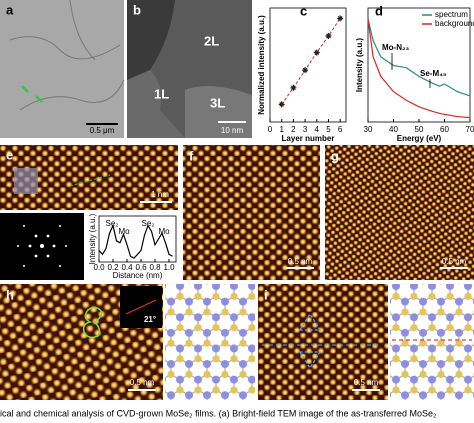 Image resolution: width=474 pixels, height=423 pixels. What do you see at coordinates (155, 267) in the screenshot?
I see `x-tick-label: 0.8` at bounding box center [155, 267].